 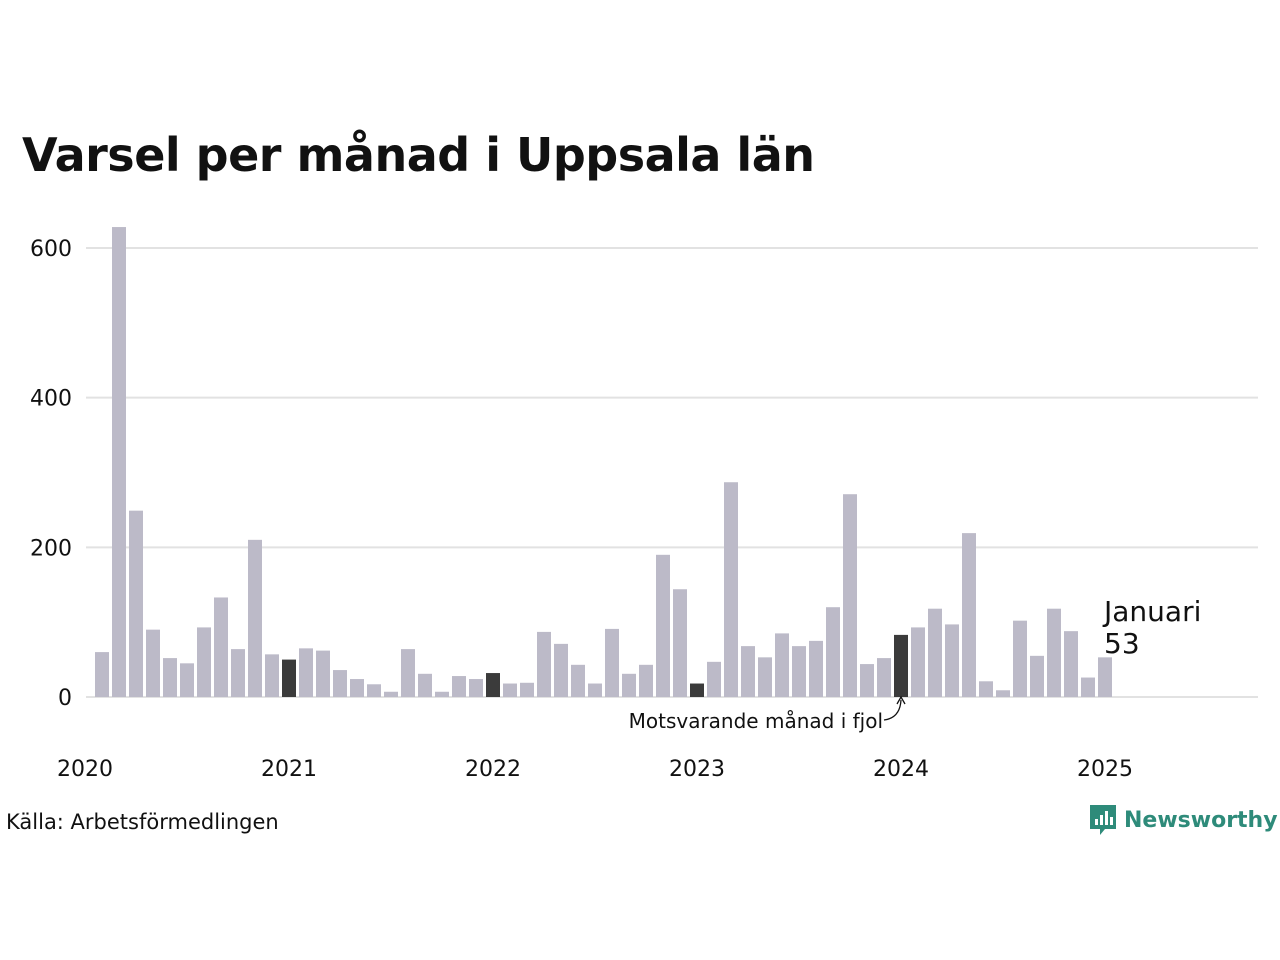 What do you see at coordinates (1105, 769) in the screenshot?
I see `x-tick-label: 2025` at bounding box center [1105, 769].